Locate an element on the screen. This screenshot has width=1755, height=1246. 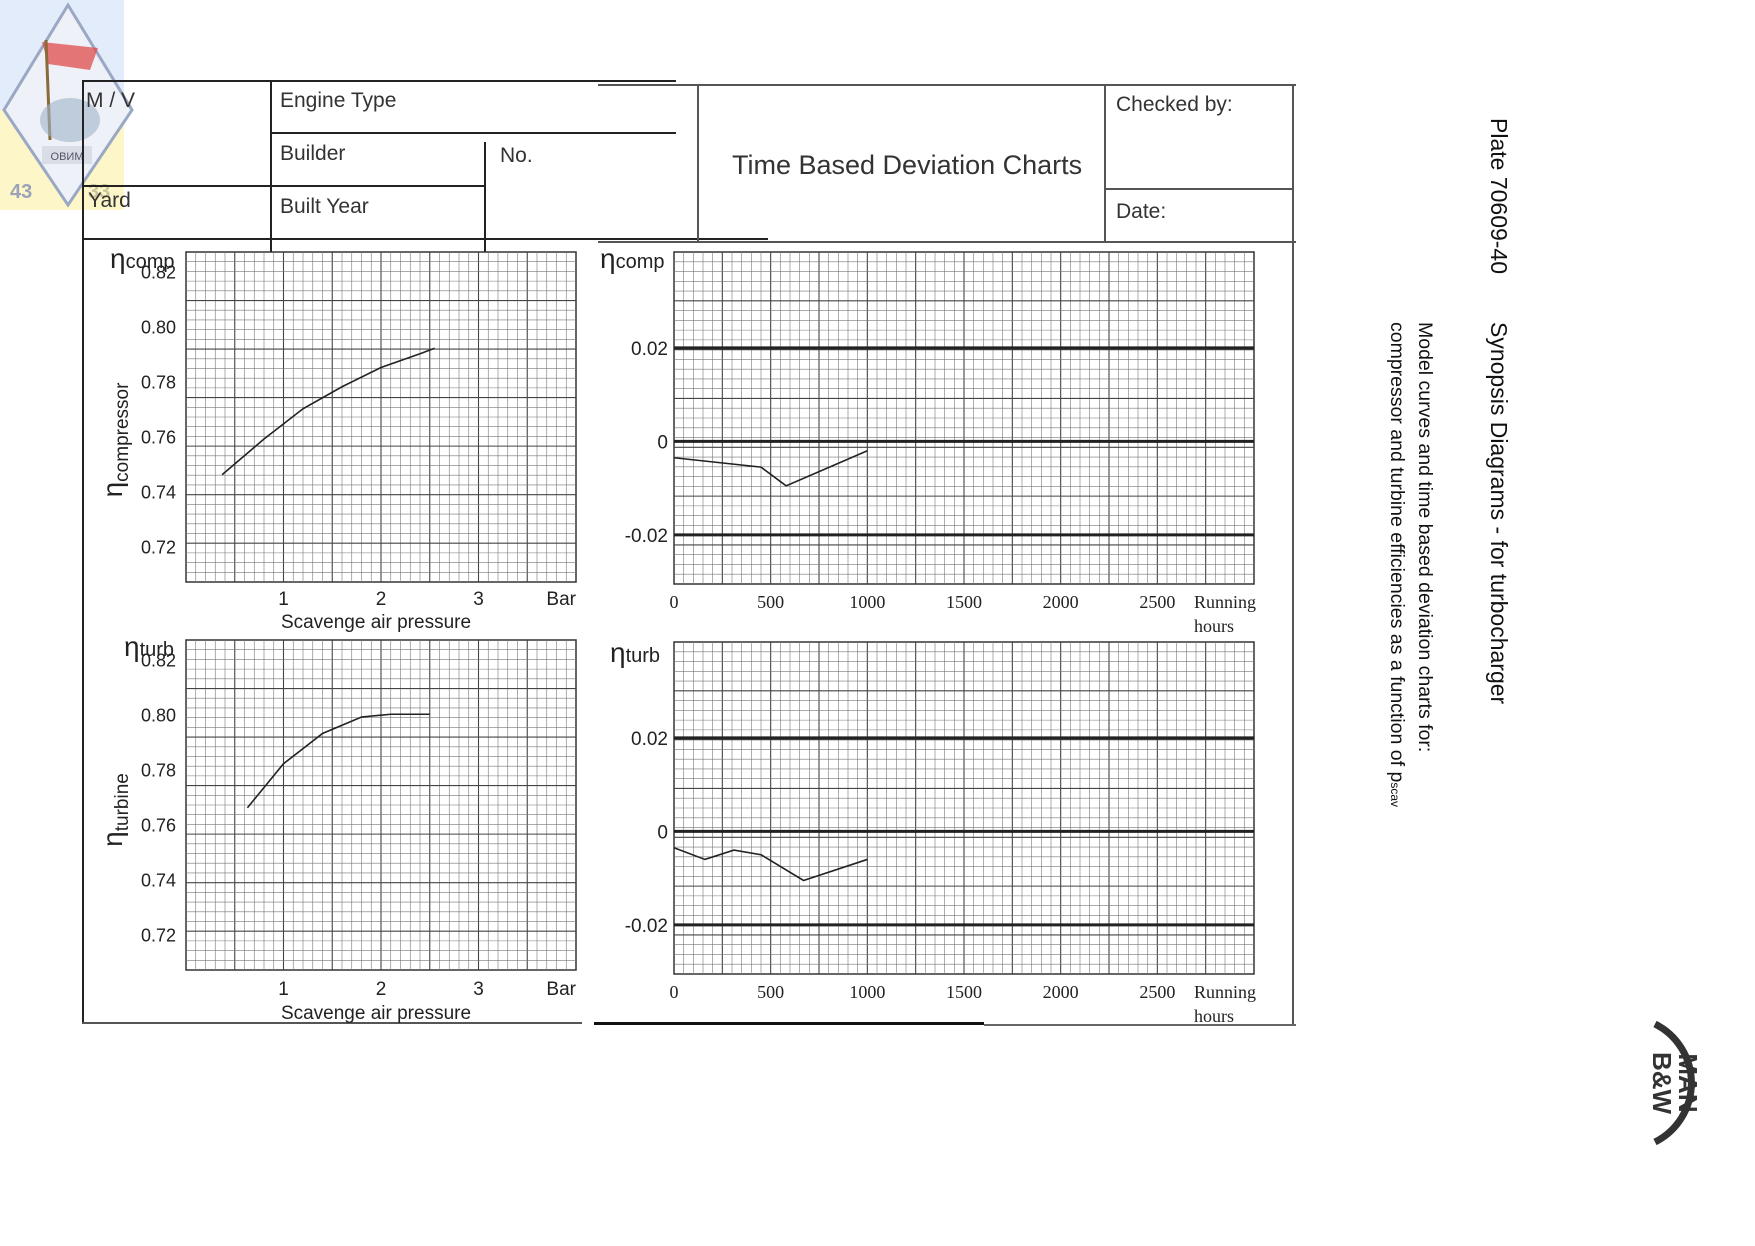
man-bw-logo: MAN B&W is located at coordinates (1670, 1103).